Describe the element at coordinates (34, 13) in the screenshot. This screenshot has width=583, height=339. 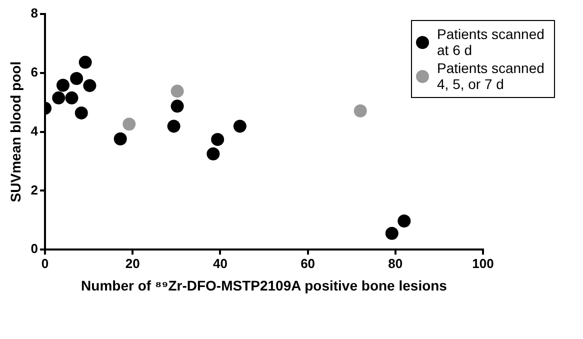
I see `y-tick-label: 8` at that location.